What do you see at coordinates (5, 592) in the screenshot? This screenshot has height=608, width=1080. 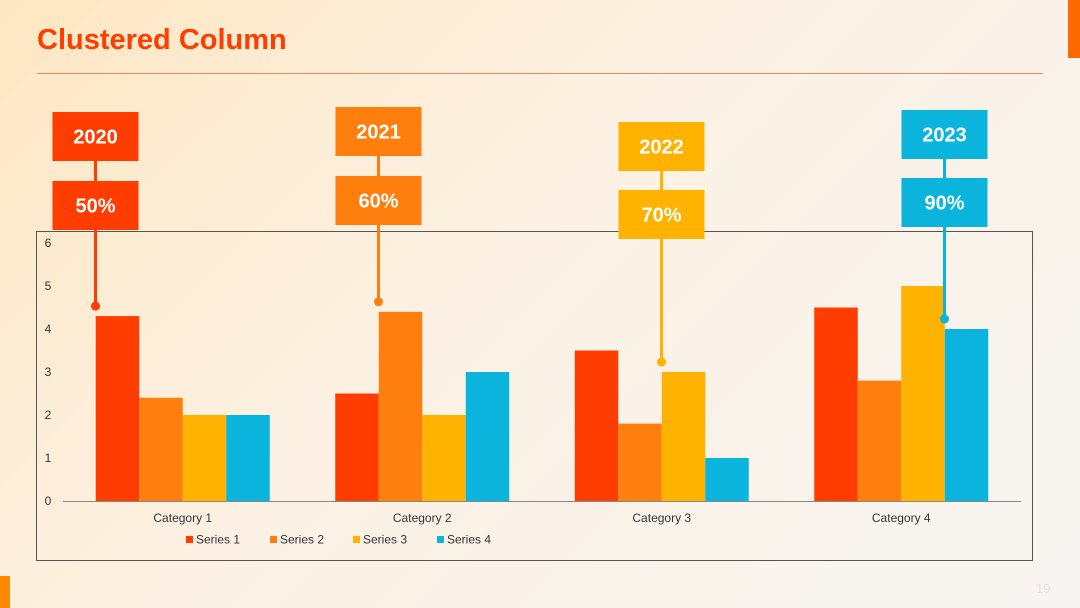 I see `bottom-left-accent-bar` at bounding box center [5, 592].